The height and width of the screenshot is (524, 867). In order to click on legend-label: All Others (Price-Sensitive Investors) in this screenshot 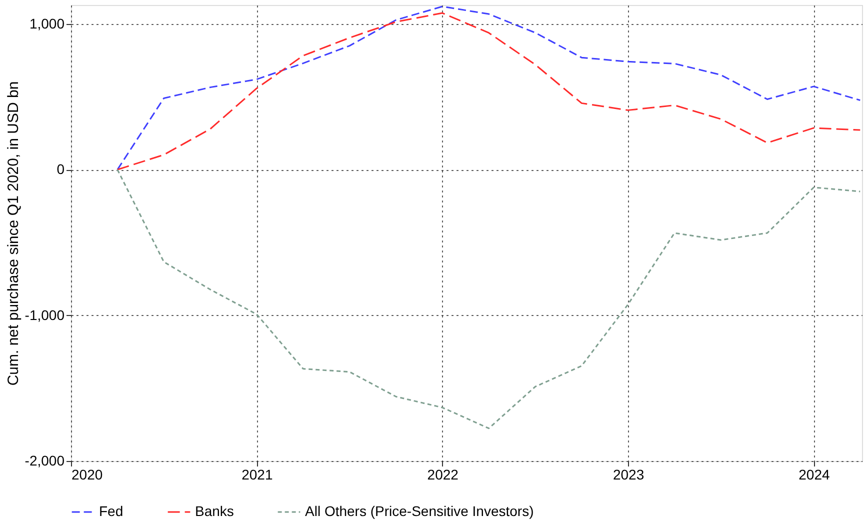, I will do `click(419, 511)`.